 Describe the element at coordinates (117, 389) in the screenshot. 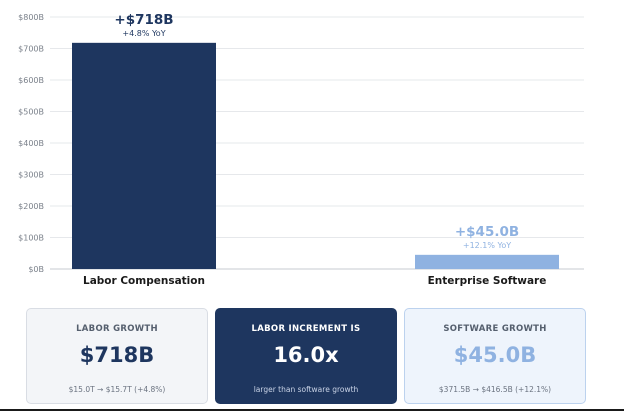

I see `labor-growth-detail: $15.0T → $15.7T (+4.8%)` at that location.